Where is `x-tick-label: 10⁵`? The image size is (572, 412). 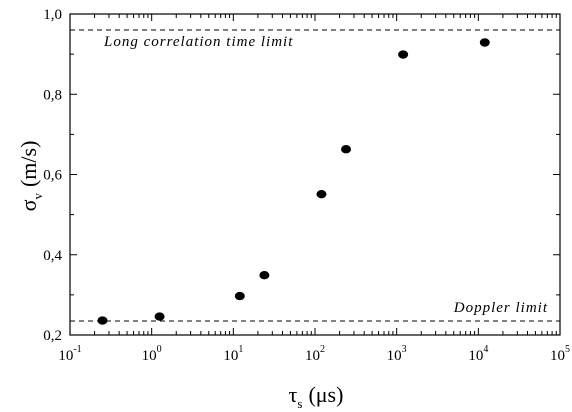 x-tick-label: 10⁵ is located at coordinates (560, 354).